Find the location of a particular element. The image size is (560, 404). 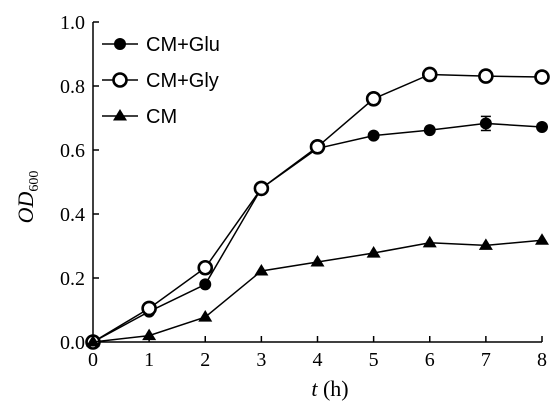

legend-label: CM+Gly is located at coordinates (182, 81).